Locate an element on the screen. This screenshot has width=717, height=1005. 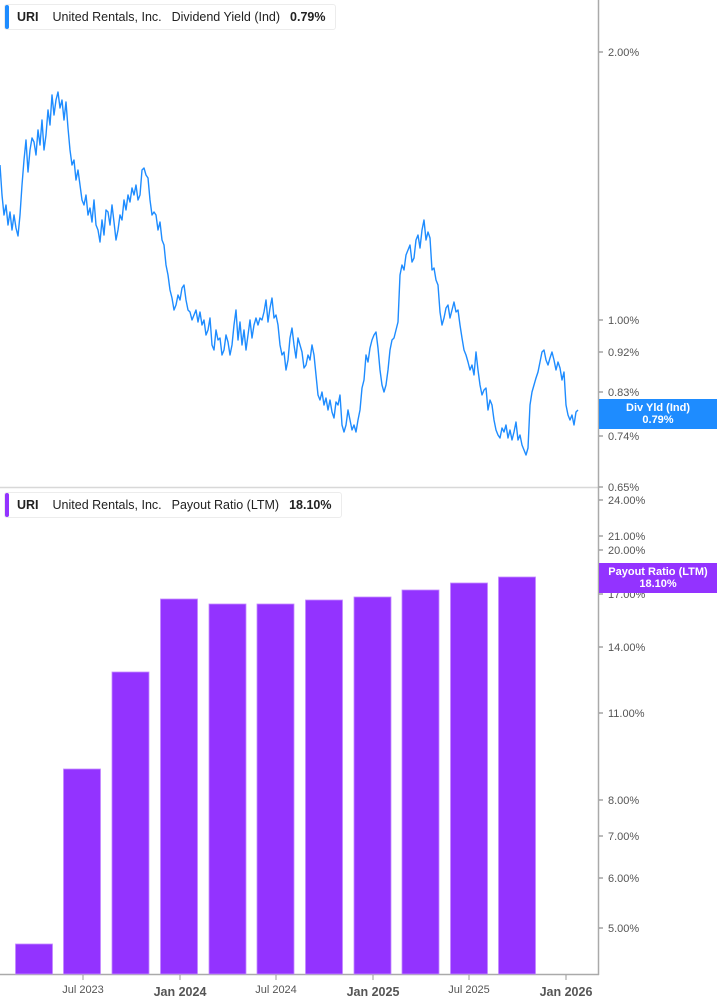
flag-value: 18.10% is located at coordinates (658, 584).